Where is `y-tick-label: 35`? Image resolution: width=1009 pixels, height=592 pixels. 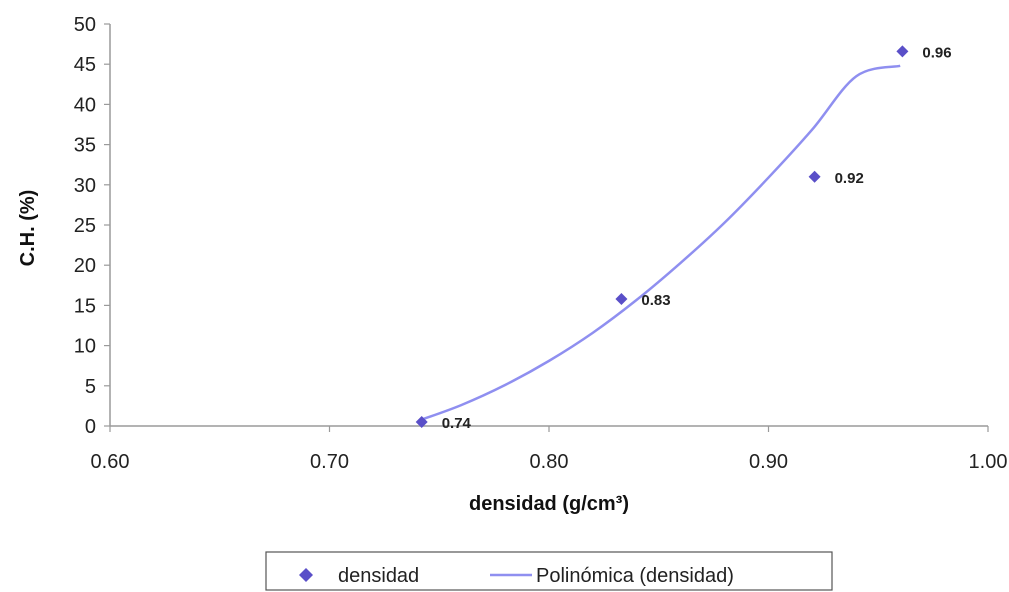
y-tick-label: 35 is located at coordinates (85, 146).